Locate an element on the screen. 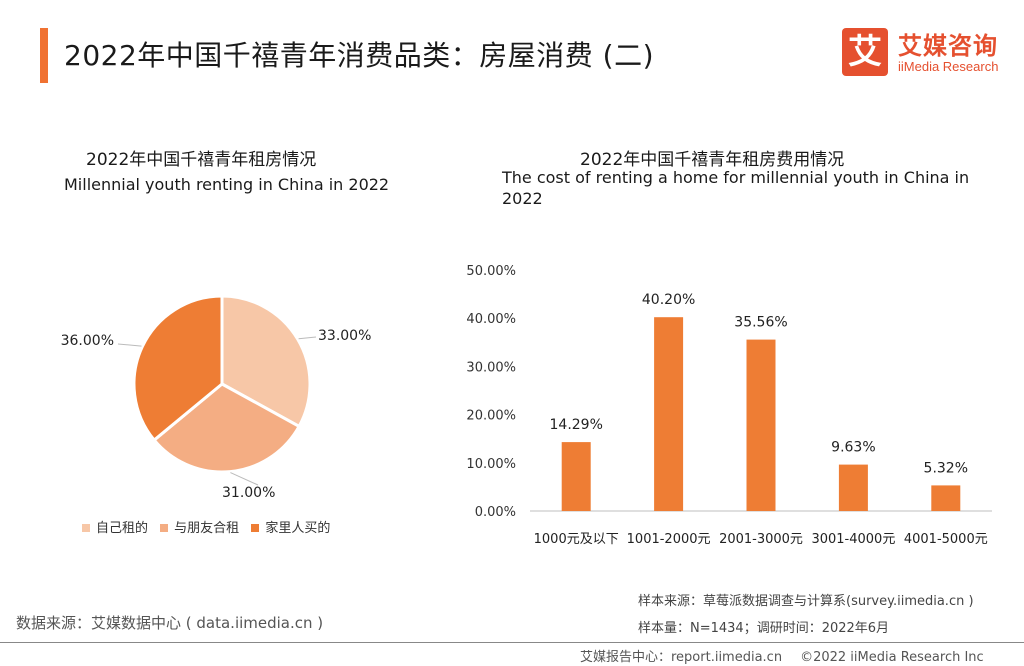 Image resolution: width=1024 pixels, height=666 pixels. legend-item-shared-rent: 与朋友合租 is located at coordinates (199, 526).